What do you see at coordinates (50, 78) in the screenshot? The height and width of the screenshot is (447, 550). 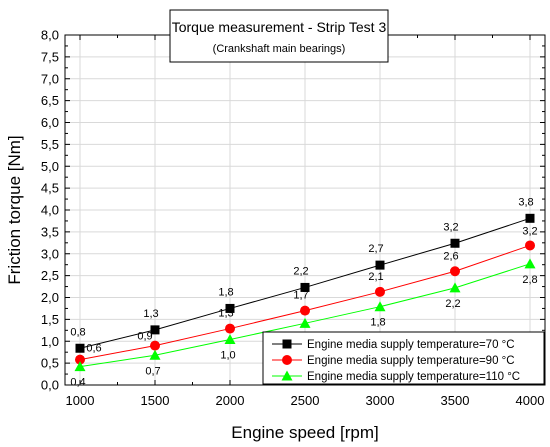 I see `y-tick-label: 7,0` at bounding box center [50, 78].